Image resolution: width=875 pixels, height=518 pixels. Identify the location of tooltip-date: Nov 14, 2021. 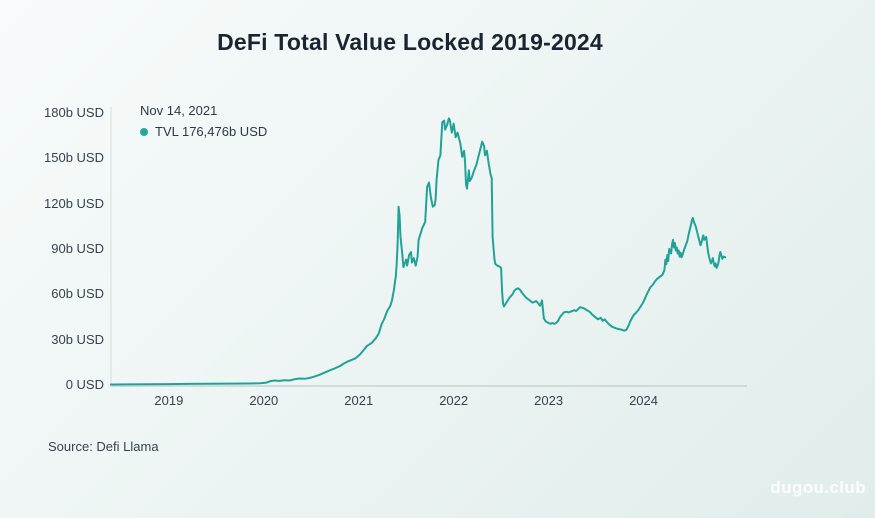
(179, 110).